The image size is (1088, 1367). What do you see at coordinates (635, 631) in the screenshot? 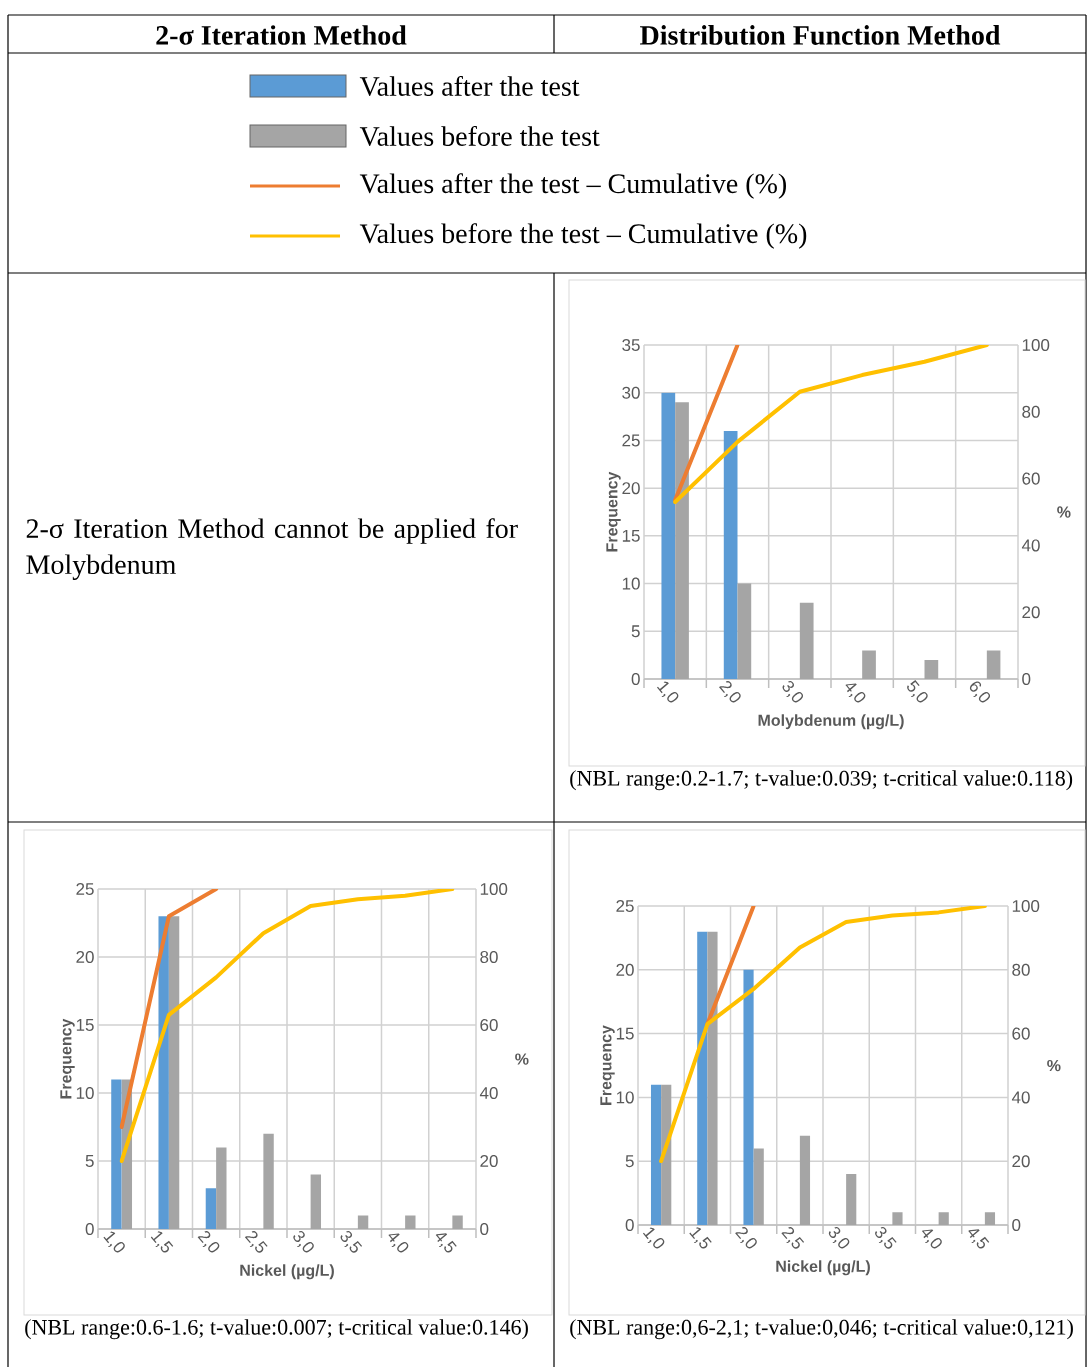
I see `y-tick-label: 5` at bounding box center [635, 631].